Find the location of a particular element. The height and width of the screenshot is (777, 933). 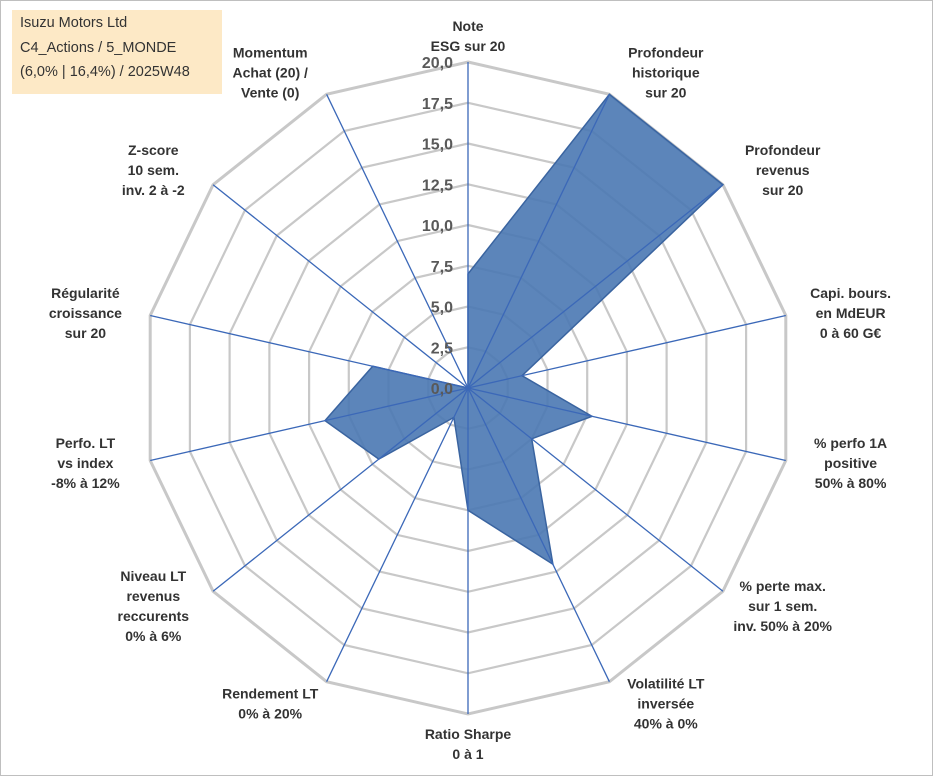

axis-label: reccurents is located at coordinates (154, 616).